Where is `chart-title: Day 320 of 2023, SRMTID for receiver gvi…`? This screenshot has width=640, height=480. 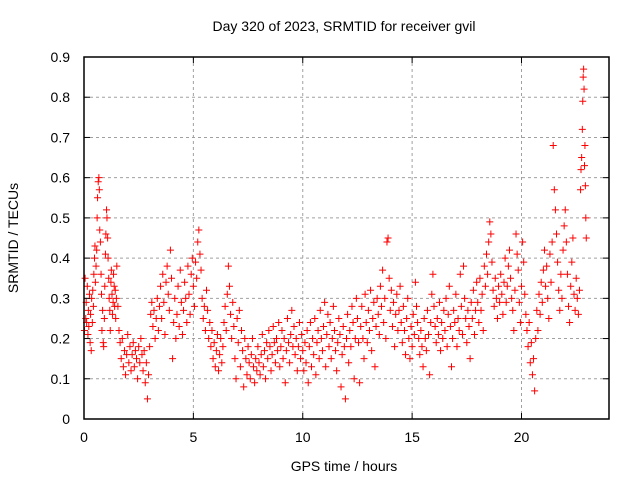 chart-title: Day 320 of 2023, SRMTID for receiver gvi… is located at coordinates (344, 26).